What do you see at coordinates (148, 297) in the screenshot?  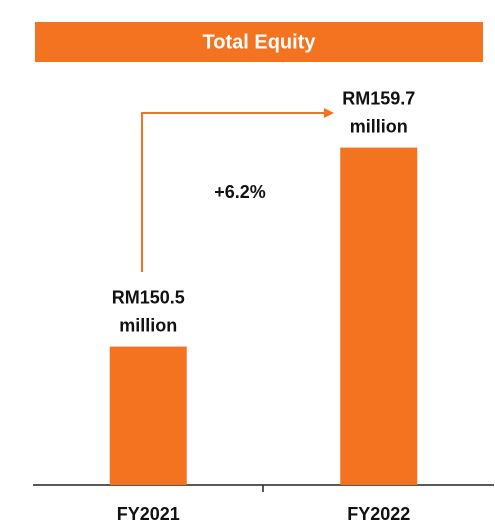 I see `value-label-line: RM150.5` at bounding box center [148, 297].